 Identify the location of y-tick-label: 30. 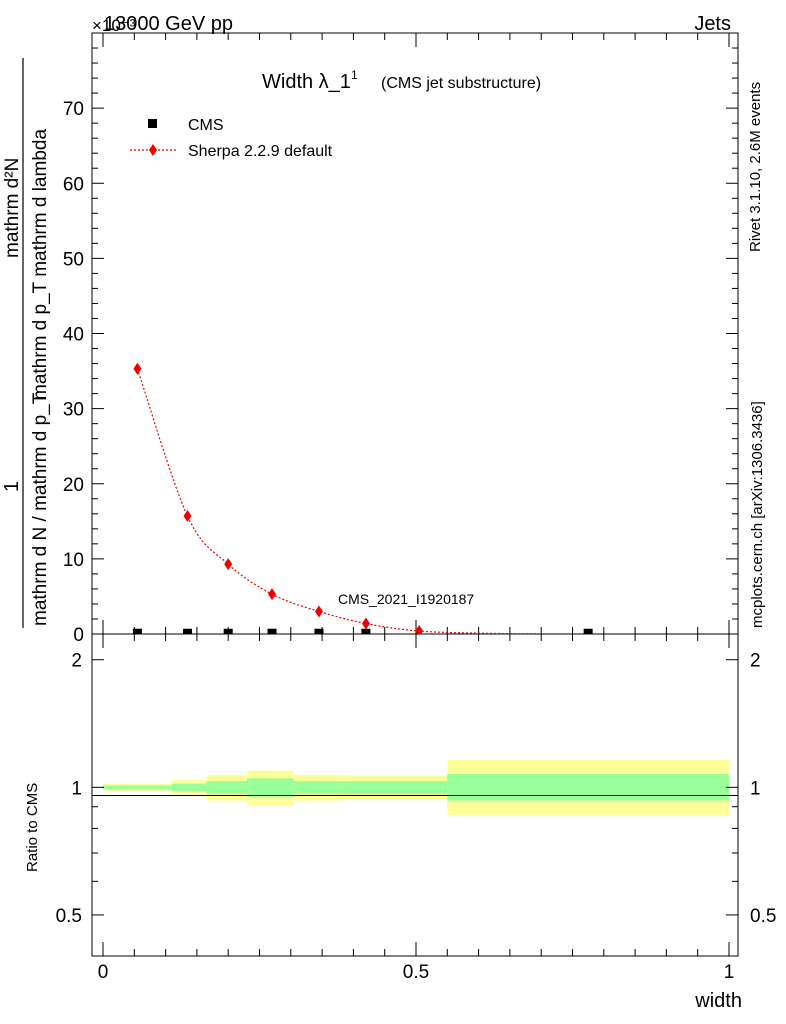
(73, 410).